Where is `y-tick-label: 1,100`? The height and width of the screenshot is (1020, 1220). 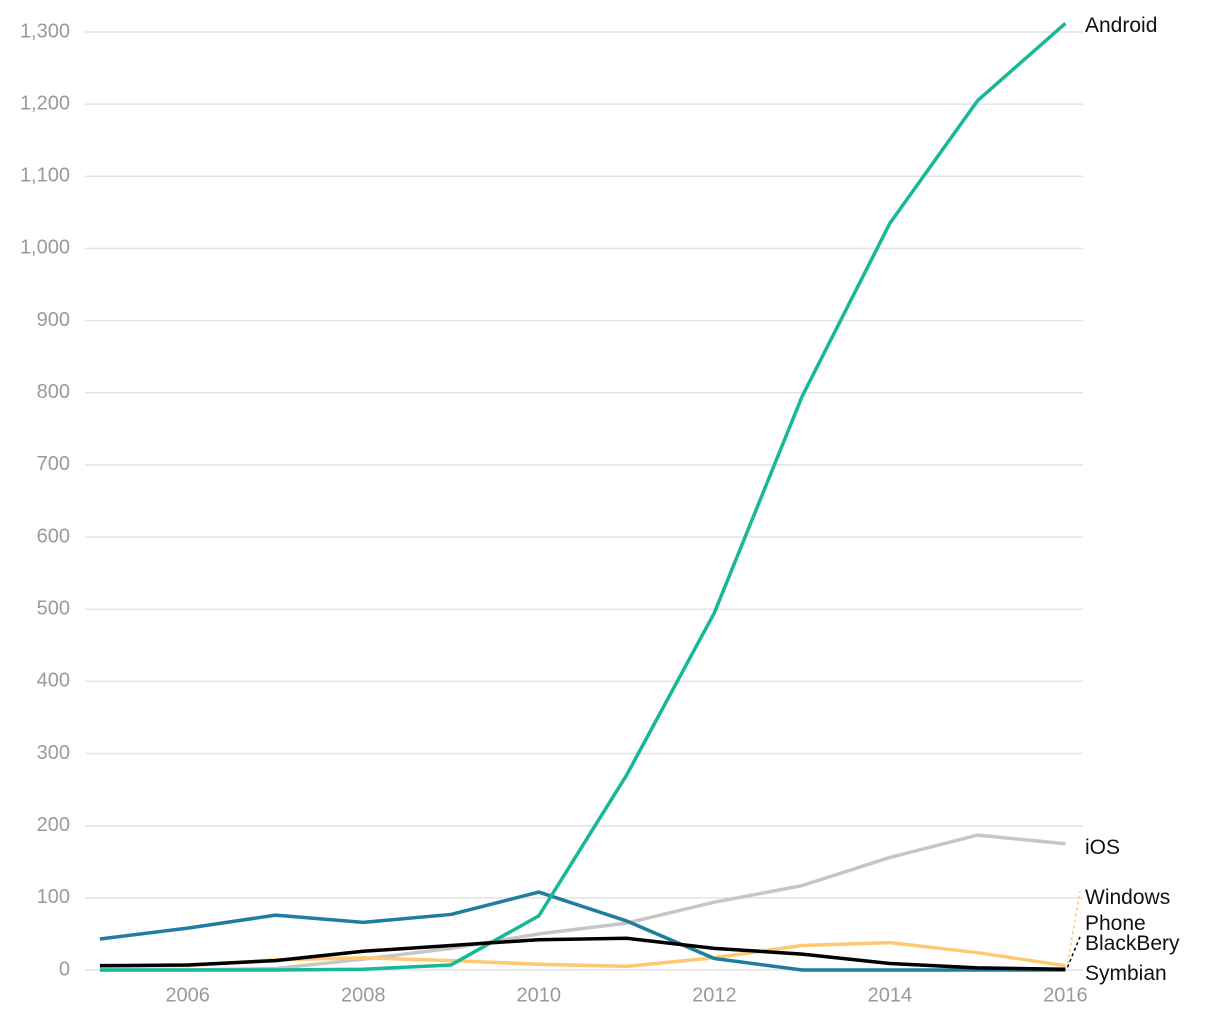 y-tick-label: 1,100 is located at coordinates (45, 176).